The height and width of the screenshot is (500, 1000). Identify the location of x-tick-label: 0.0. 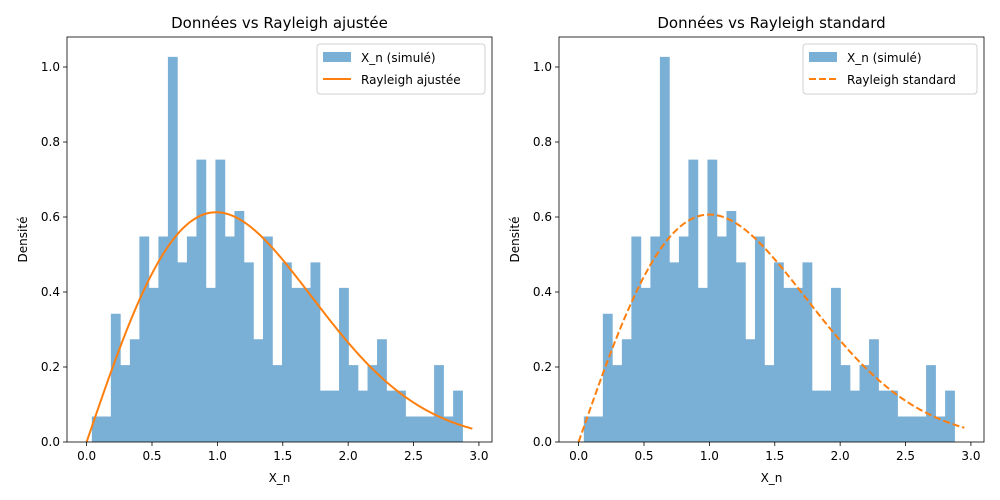
(86, 456).